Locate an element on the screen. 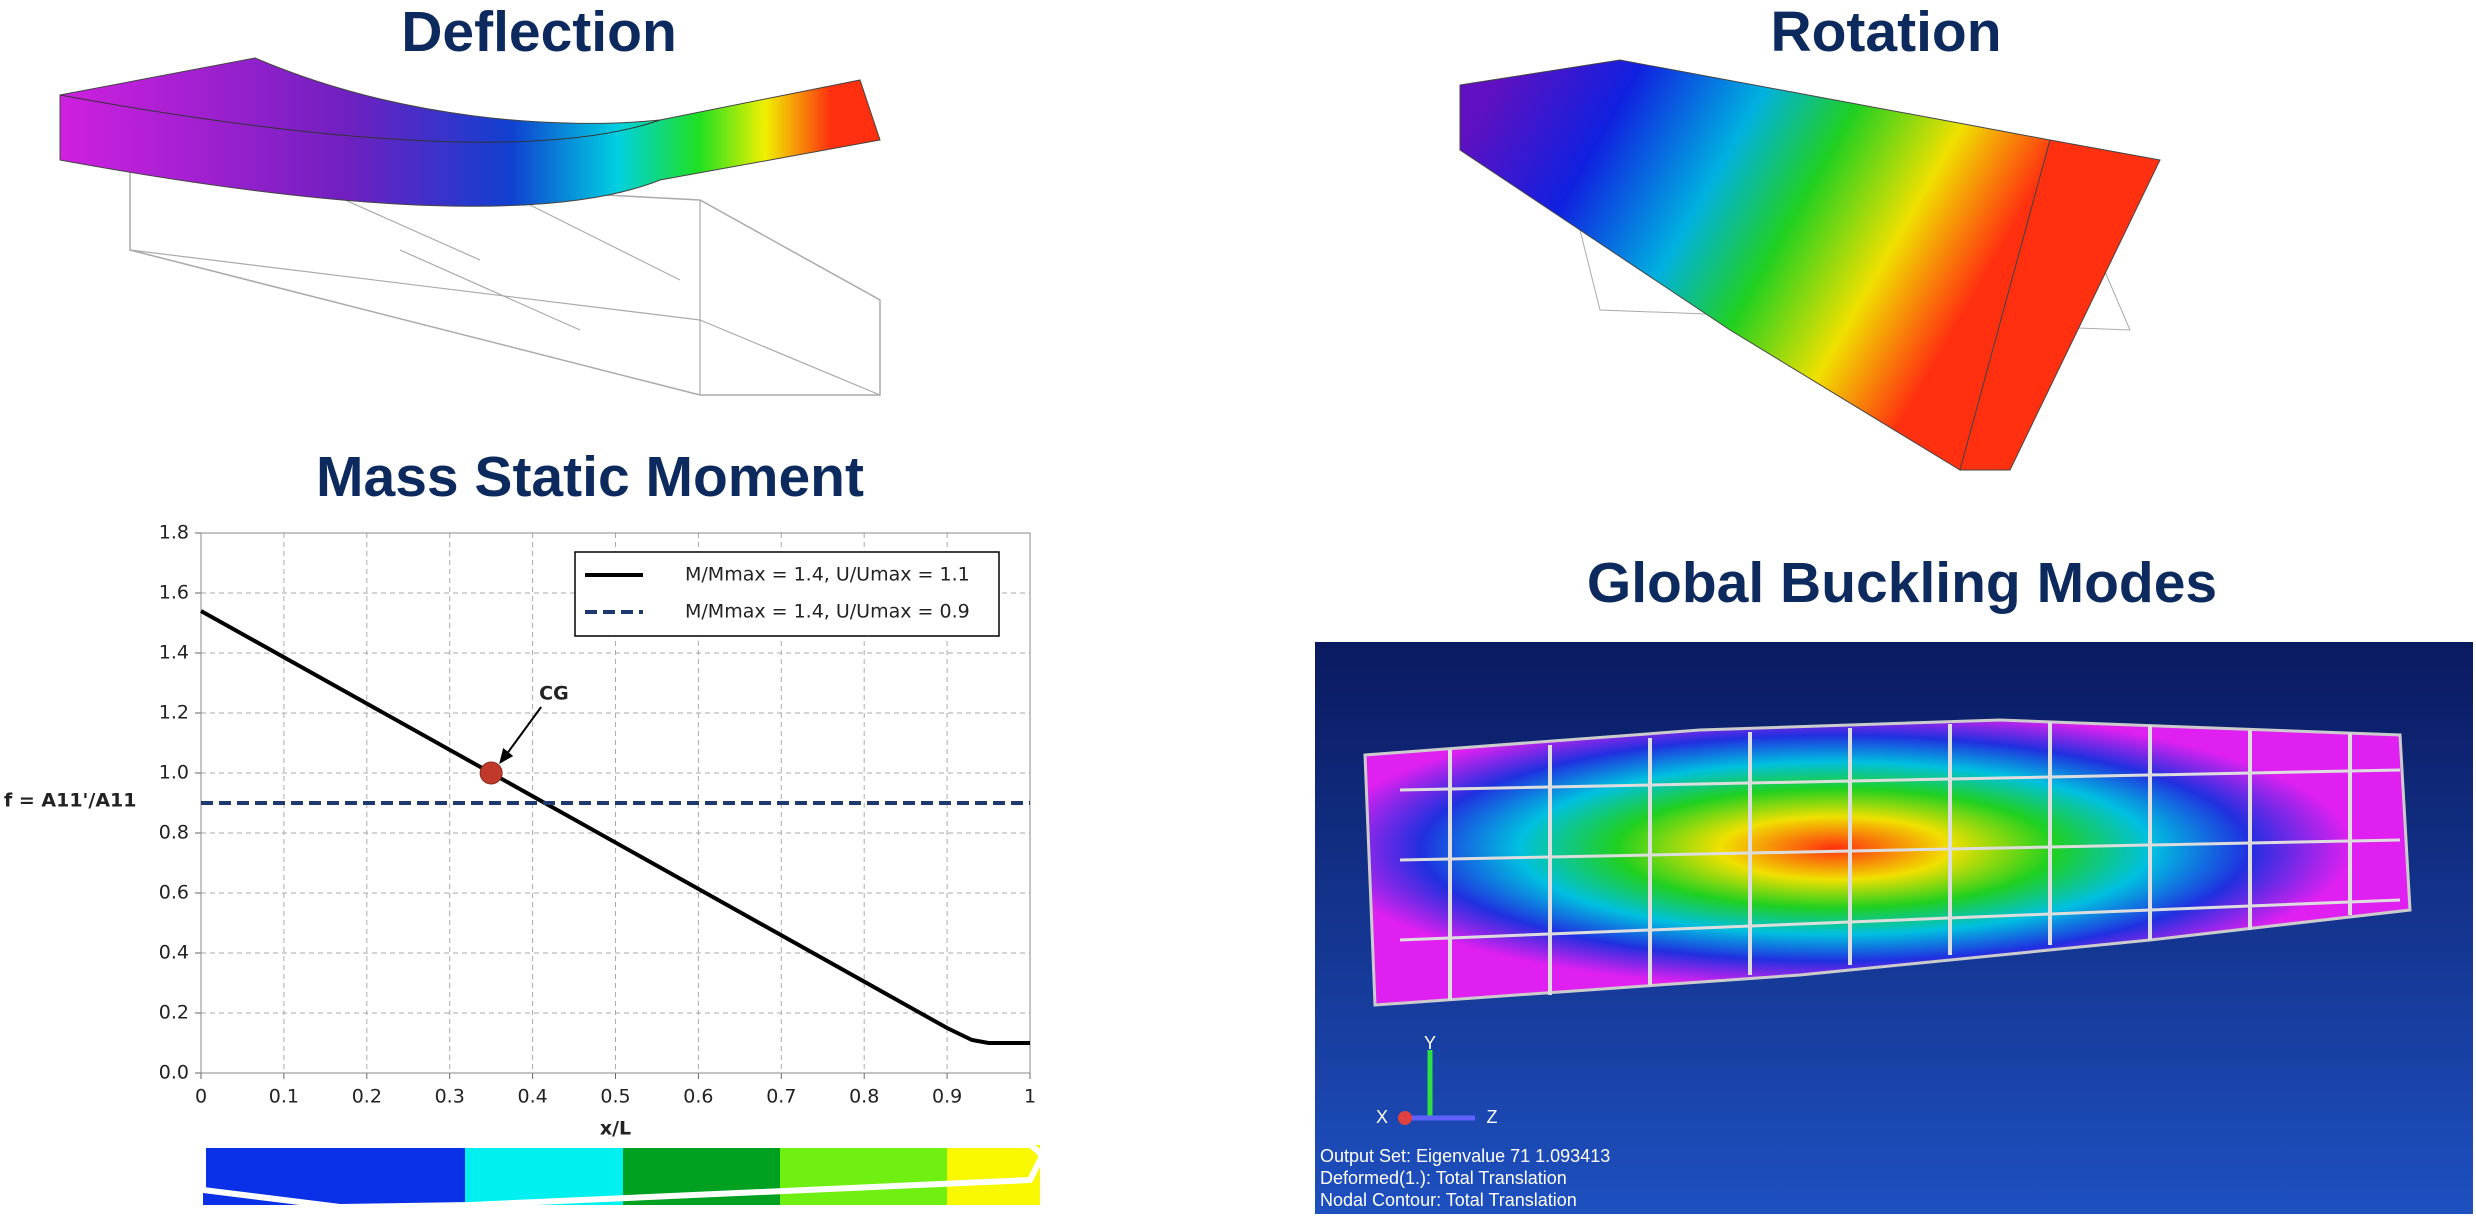 This screenshot has height=1216, width=2476. x-tick-label: 0.6 is located at coordinates (698, 1097).